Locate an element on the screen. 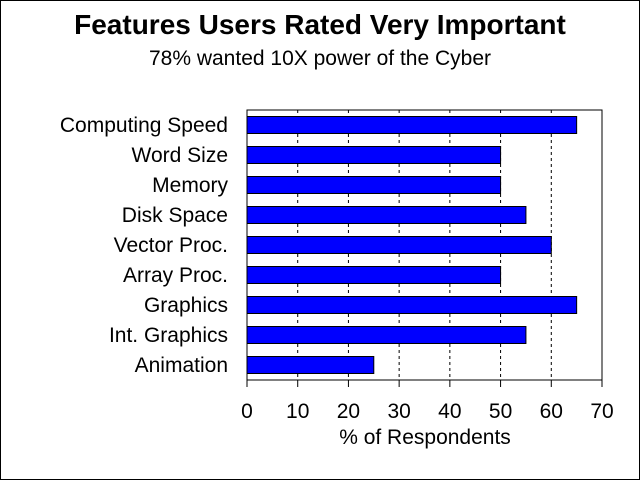 This screenshot has height=480, width=640. category-label: Disk Space is located at coordinates (175, 215).